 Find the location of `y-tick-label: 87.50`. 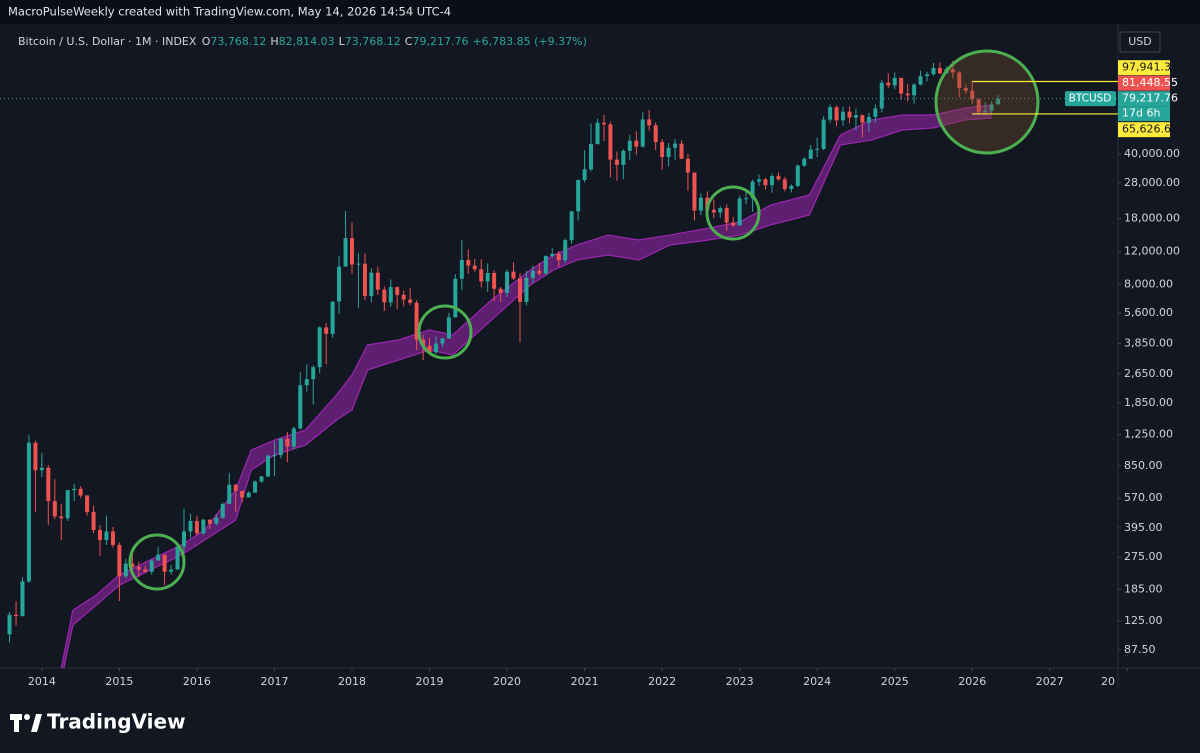

y-tick-label: 87.50 is located at coordinates (1140, 649).